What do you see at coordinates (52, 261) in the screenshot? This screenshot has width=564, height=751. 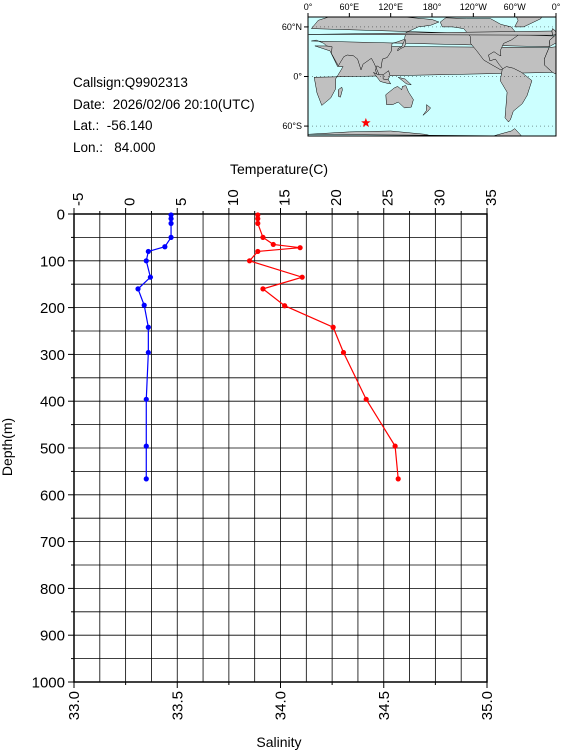 I see `depth-tick-label: 100` at bounding box center [52, 261].